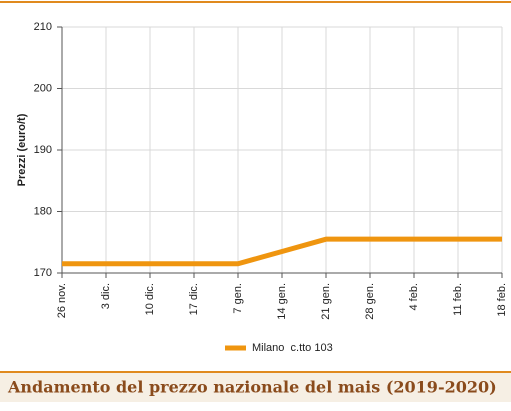 The width and height of the screenshot is (511, 411). I want to click on x-tick-label: 4 feb., so click(414, 297).